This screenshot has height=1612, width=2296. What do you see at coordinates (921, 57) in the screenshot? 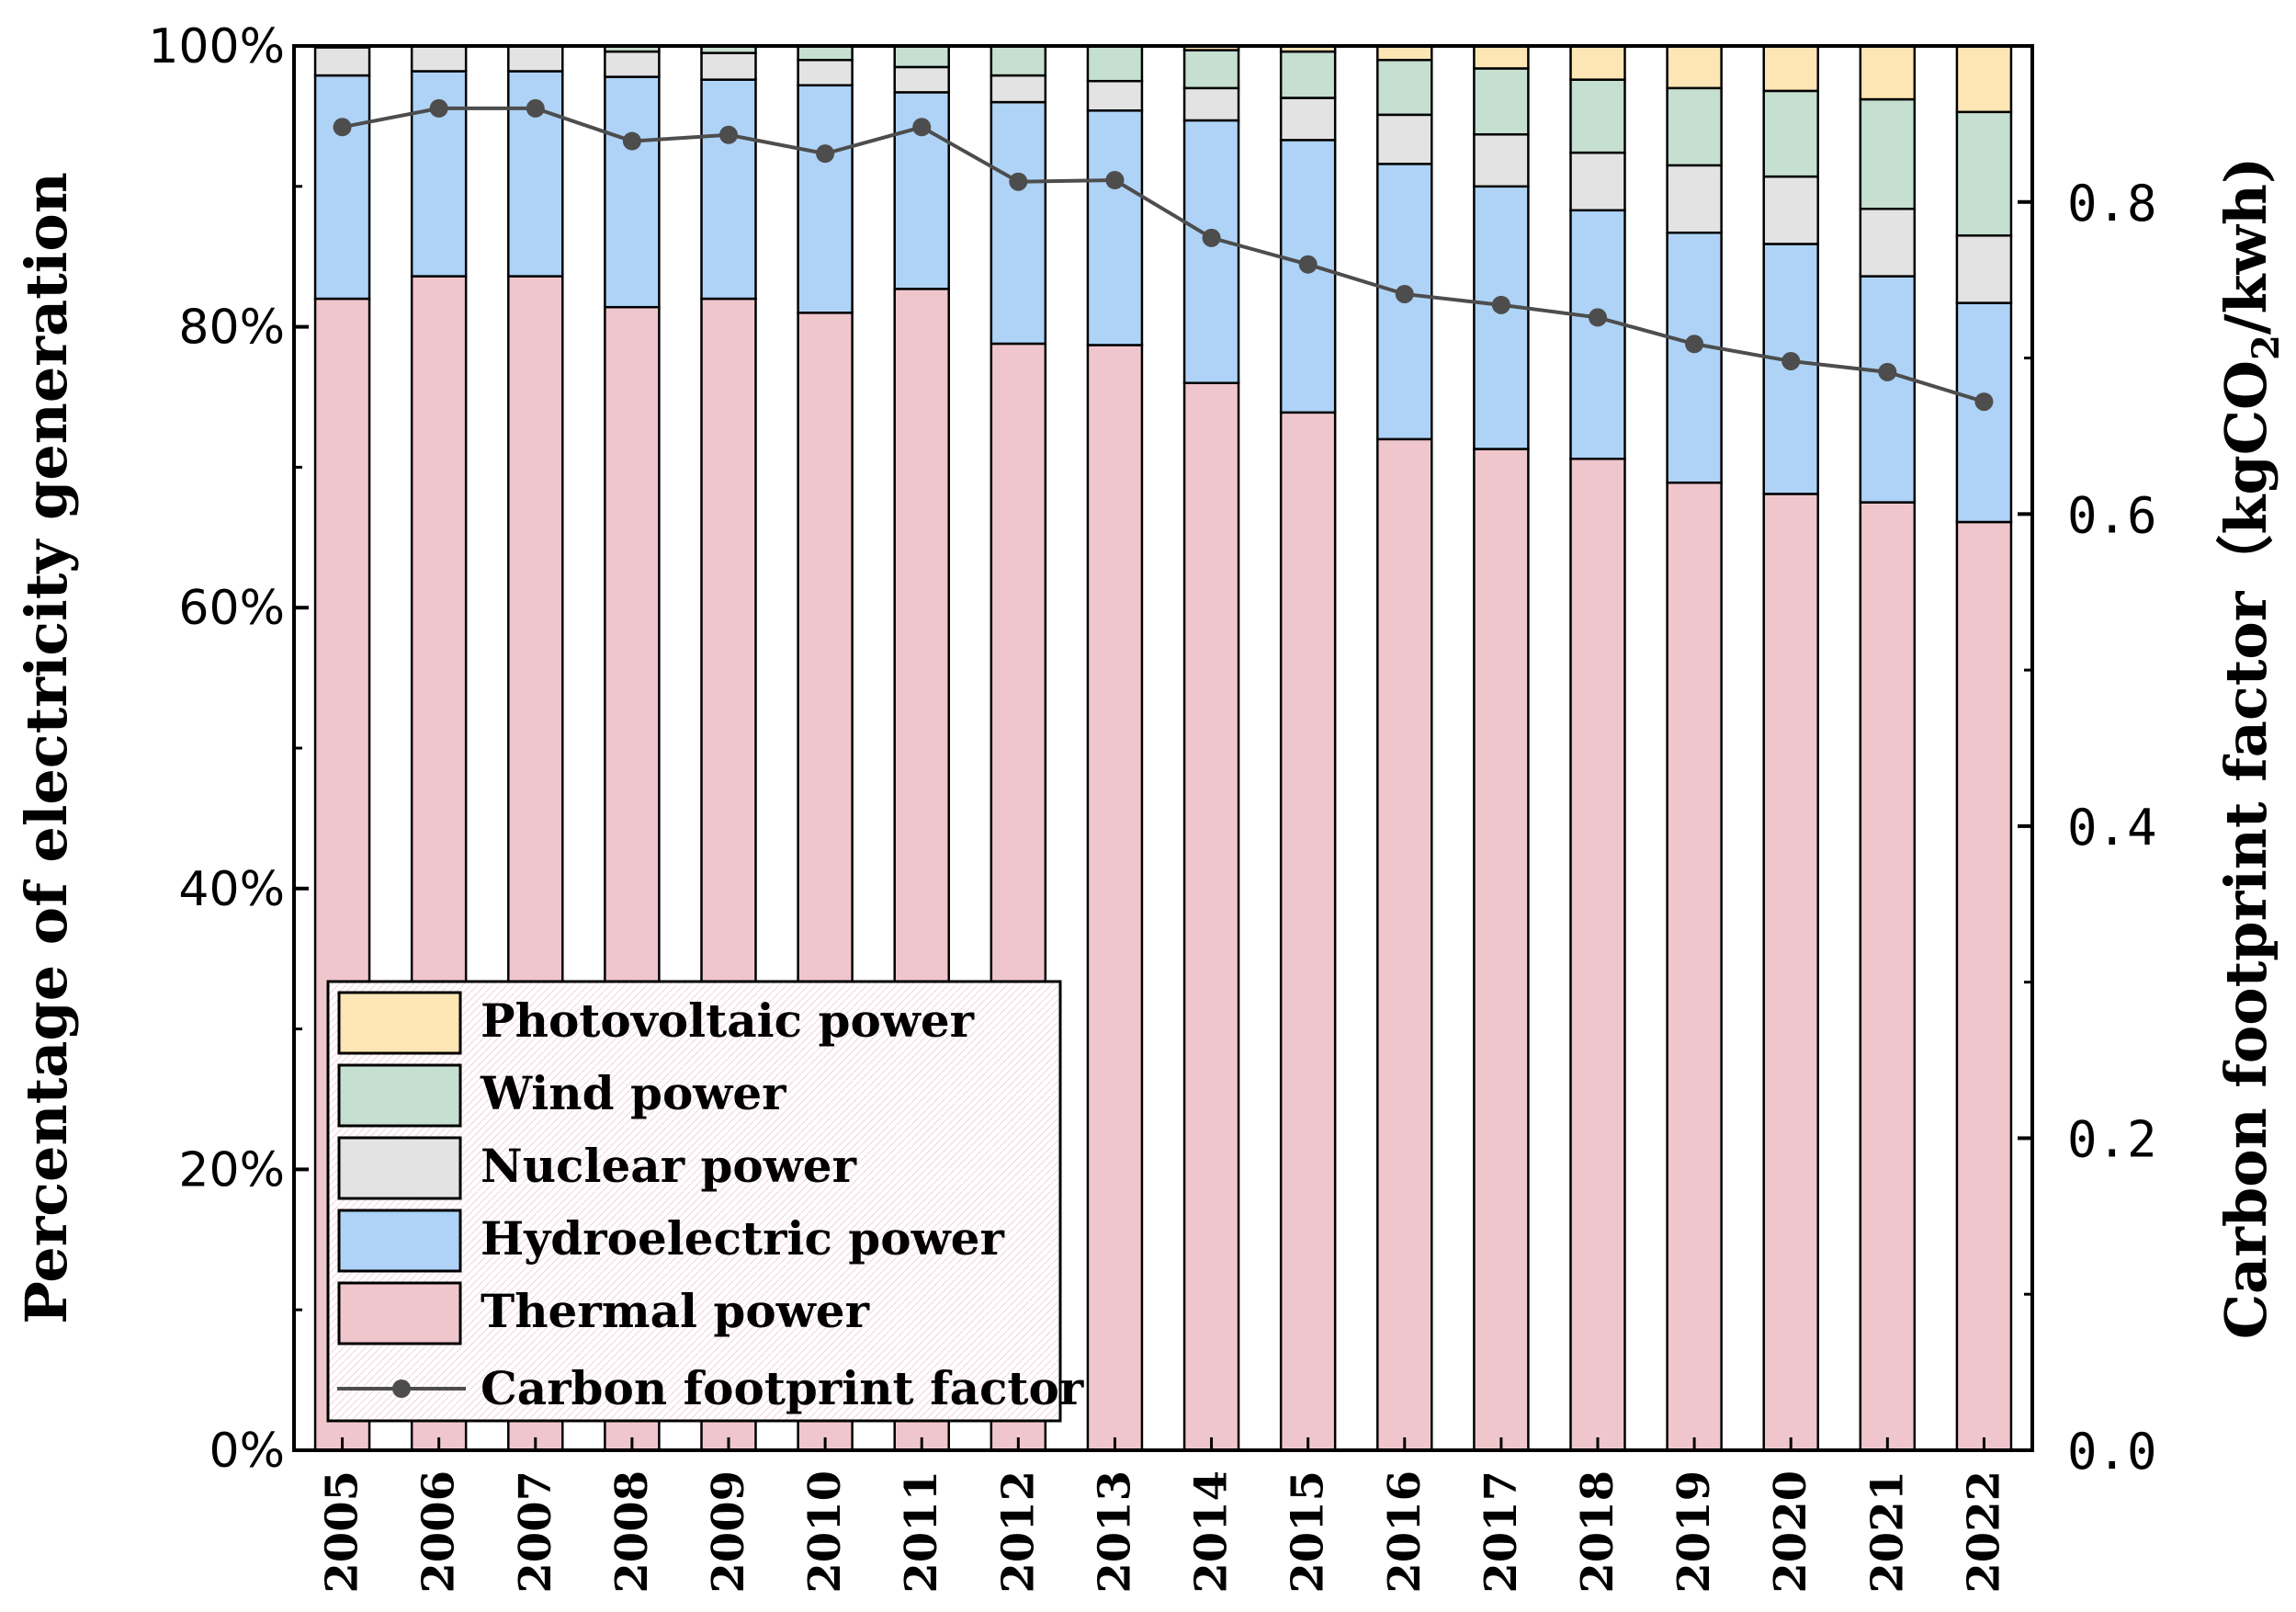
I see `bar-wind-power-2011` at bounding box center [921, 57].